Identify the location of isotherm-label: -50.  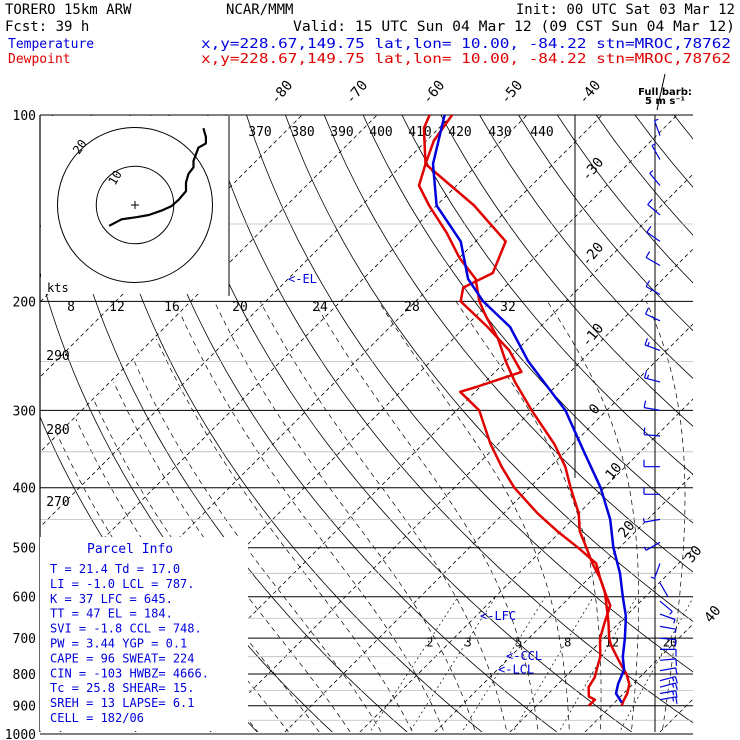
(512, 93).